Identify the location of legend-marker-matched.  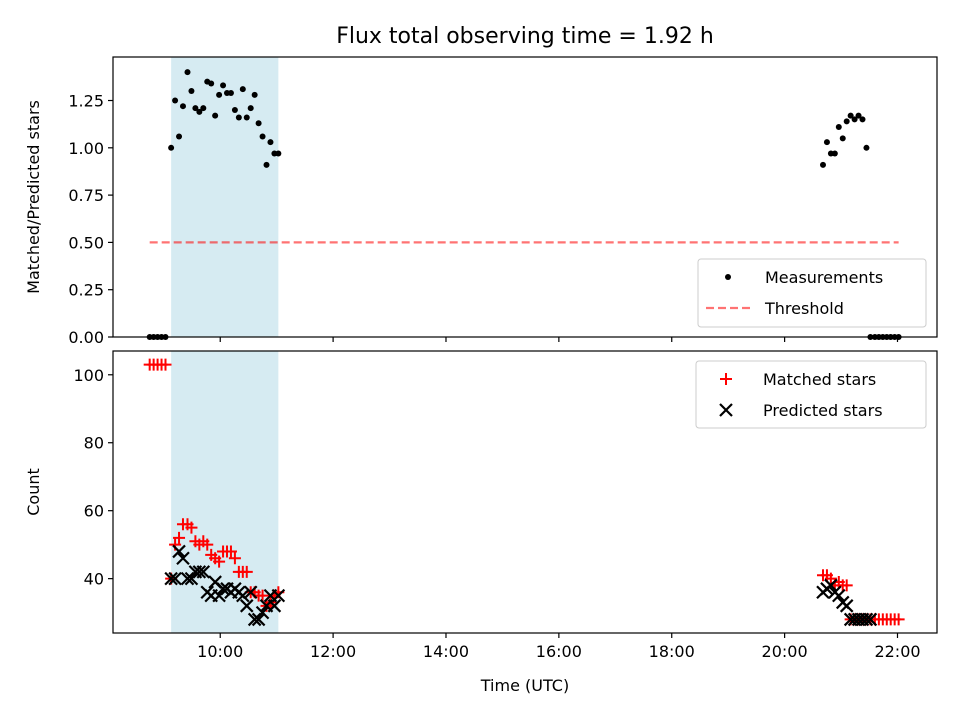
(726, 379).